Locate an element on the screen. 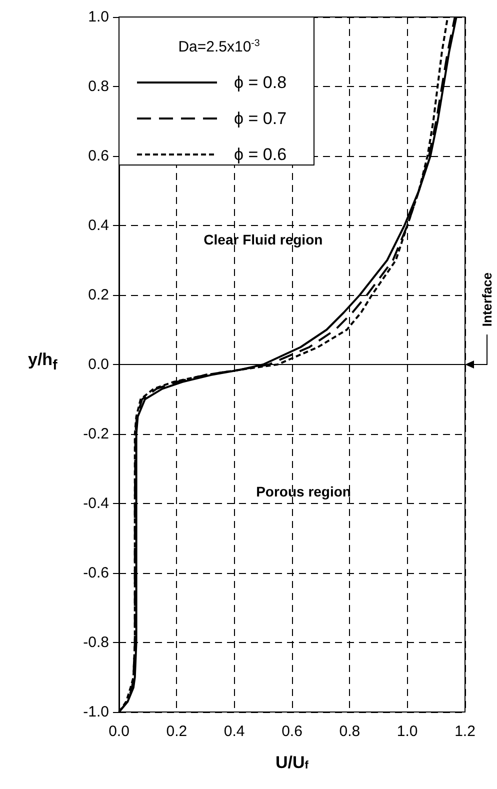 Image resolution: width=497 pixels, height=789 pixels. x-tick-label: 0.8 is located at coordinates (349, 731).